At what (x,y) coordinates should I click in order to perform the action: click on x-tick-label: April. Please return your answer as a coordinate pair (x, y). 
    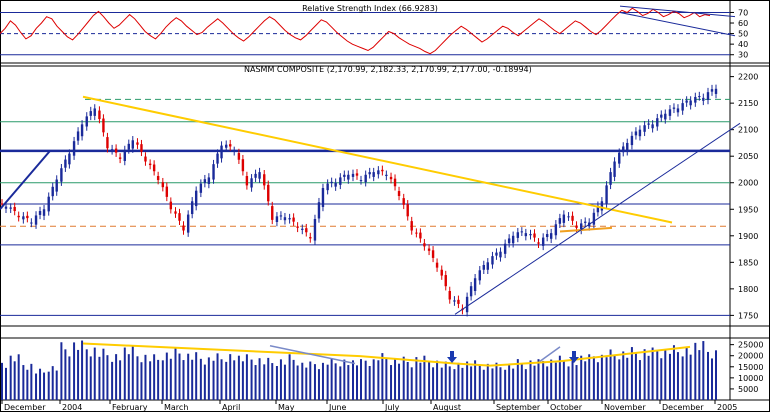
    Looking at the image, I should click on (231, 407).